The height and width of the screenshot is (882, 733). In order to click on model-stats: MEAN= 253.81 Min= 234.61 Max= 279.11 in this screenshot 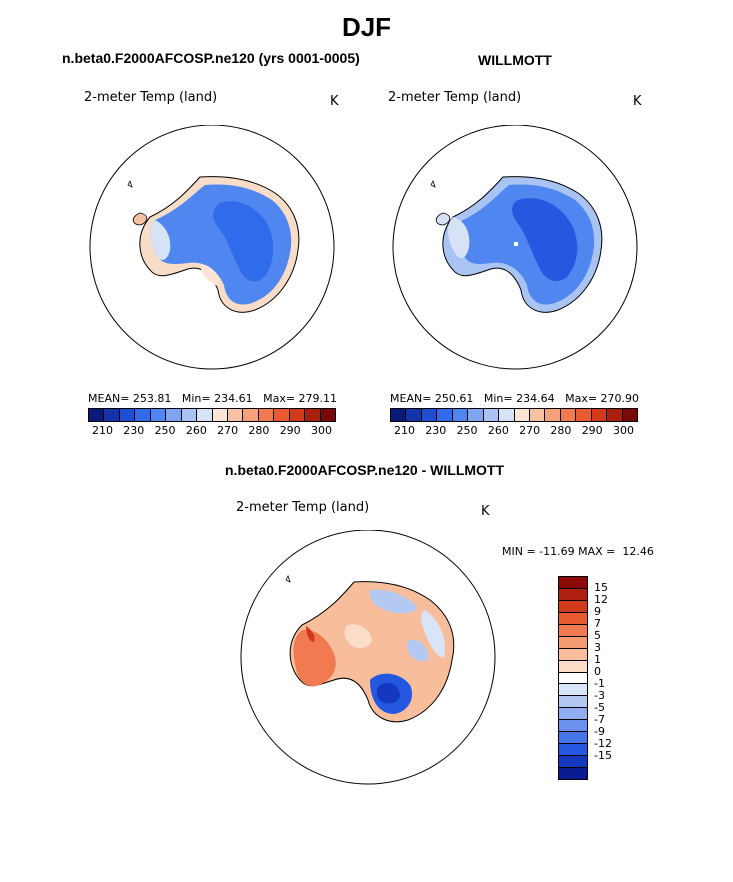, I will do `click(213, 398)`.